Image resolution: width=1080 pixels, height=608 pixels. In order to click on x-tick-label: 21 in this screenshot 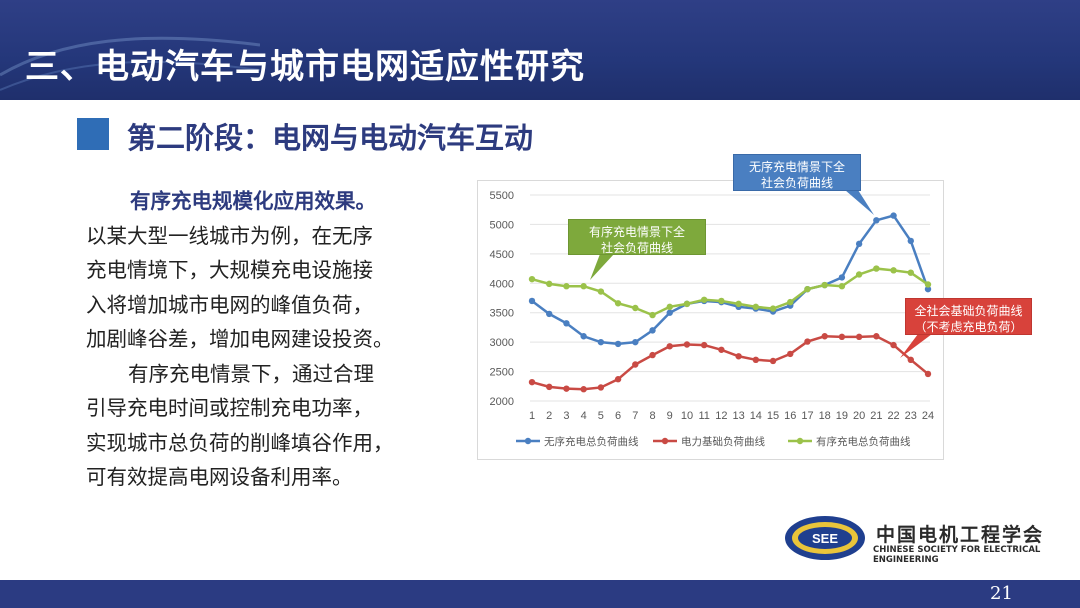, I will do `click(876, 416)`.